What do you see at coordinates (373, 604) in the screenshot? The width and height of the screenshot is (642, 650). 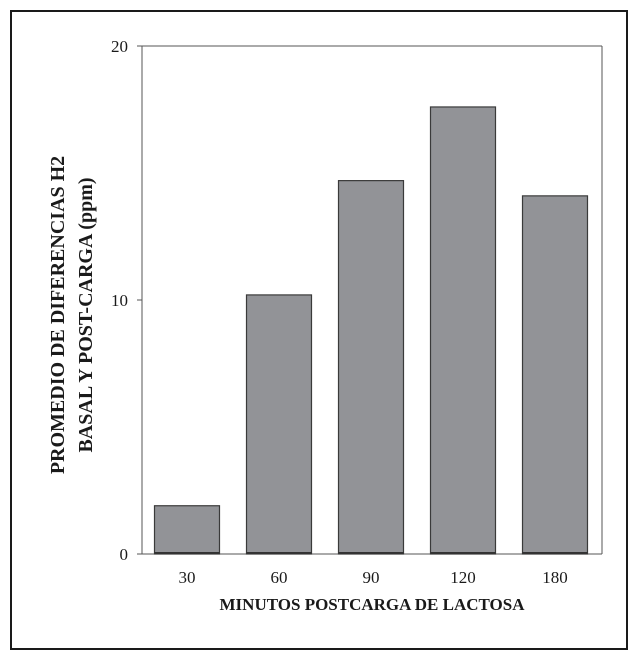 I see `x-axis-title: MINUTOS POSTCARGA DE LACTOSA` at bounding box center [373, 604].